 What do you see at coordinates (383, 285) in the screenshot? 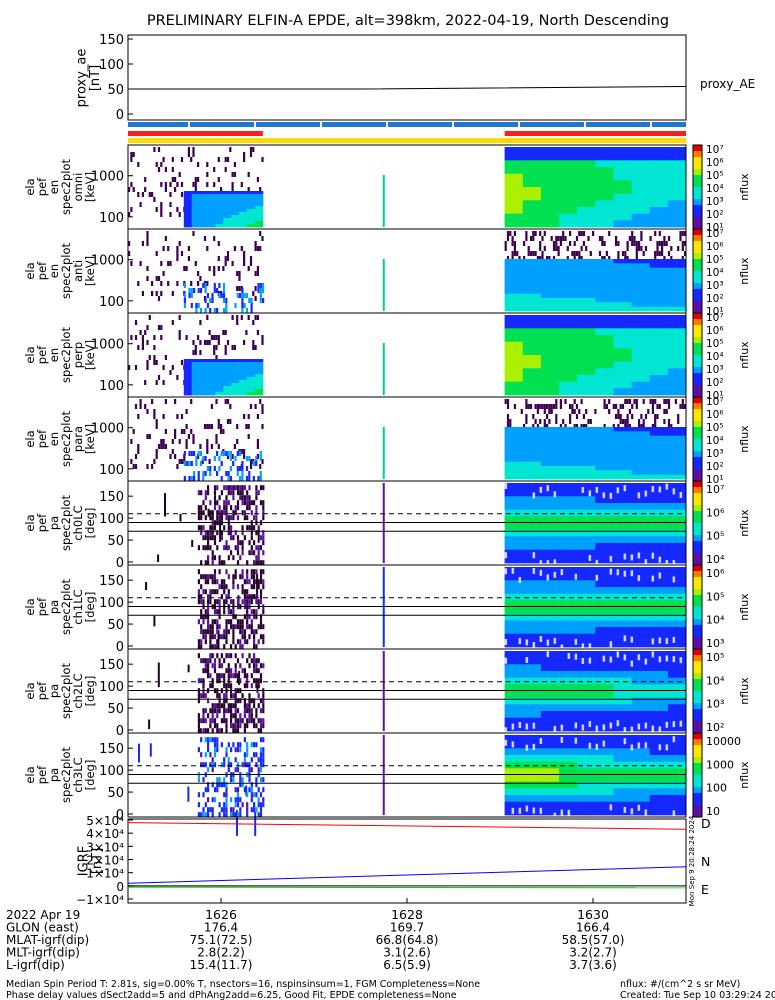
I see `energy-spike` at bounding box center [383, 285].